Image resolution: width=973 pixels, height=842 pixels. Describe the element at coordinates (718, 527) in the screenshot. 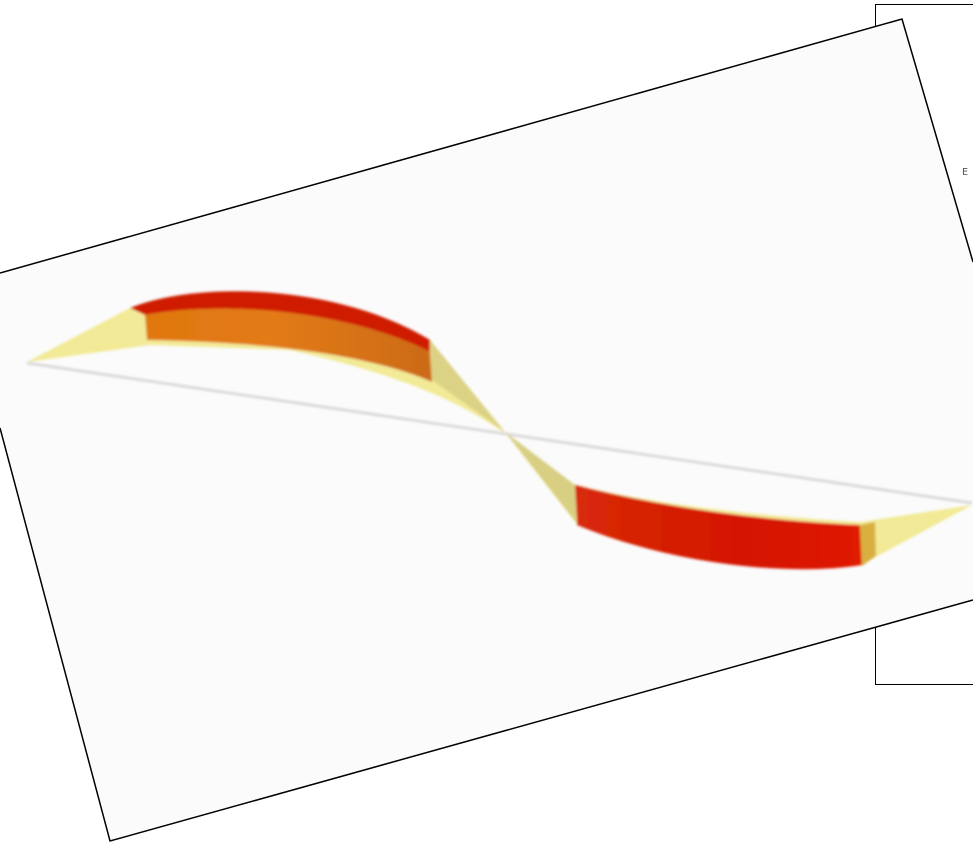

I see `band-right` at that location.